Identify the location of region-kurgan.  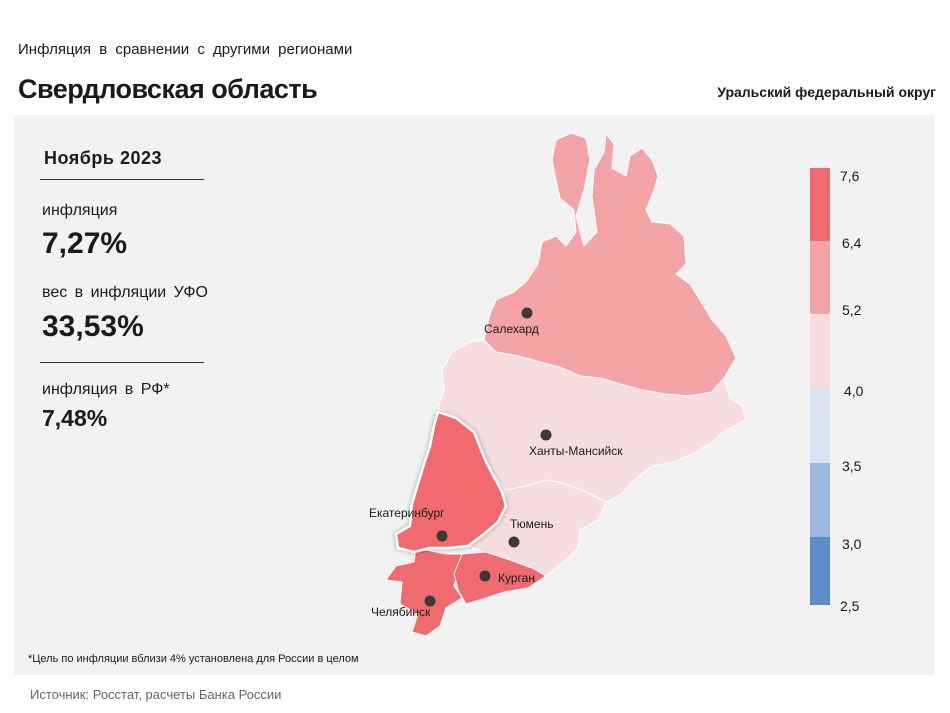
(500, 578).